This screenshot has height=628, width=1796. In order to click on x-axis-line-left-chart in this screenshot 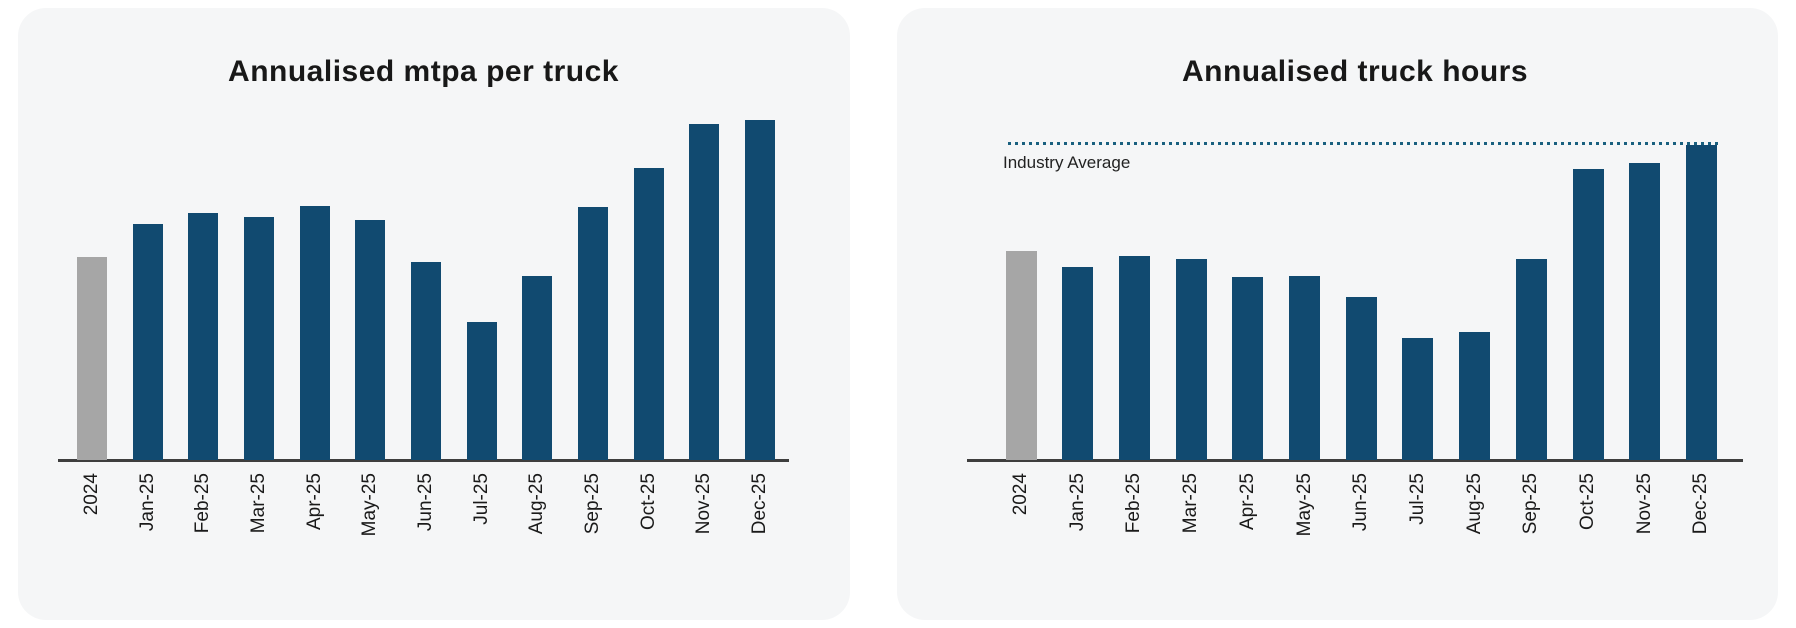, I will do `click(423, 460)`.